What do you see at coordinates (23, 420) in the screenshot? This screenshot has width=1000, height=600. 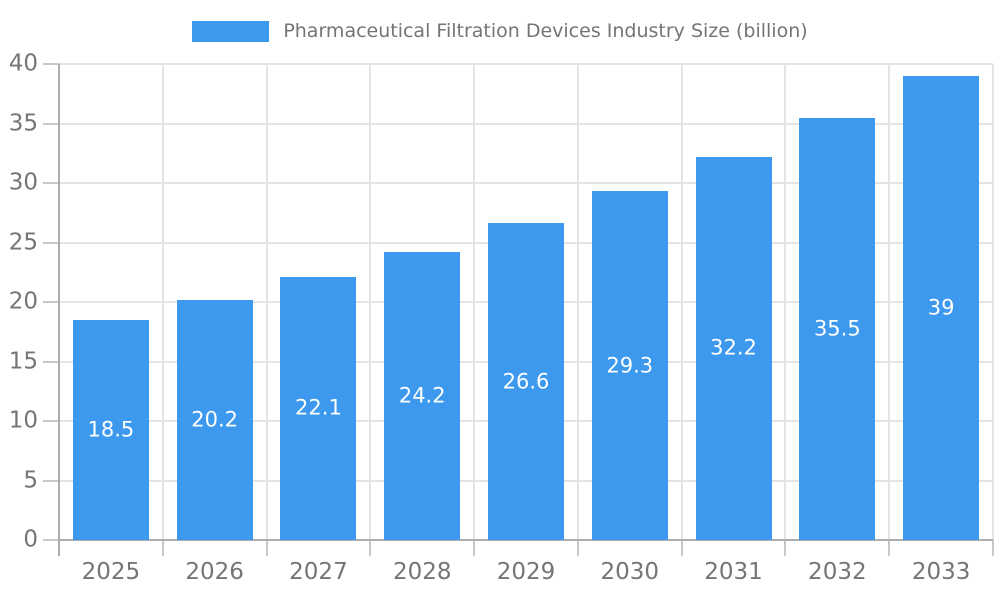 I see `y-axis-tick-label: 10` at bounding box center [23, 420].